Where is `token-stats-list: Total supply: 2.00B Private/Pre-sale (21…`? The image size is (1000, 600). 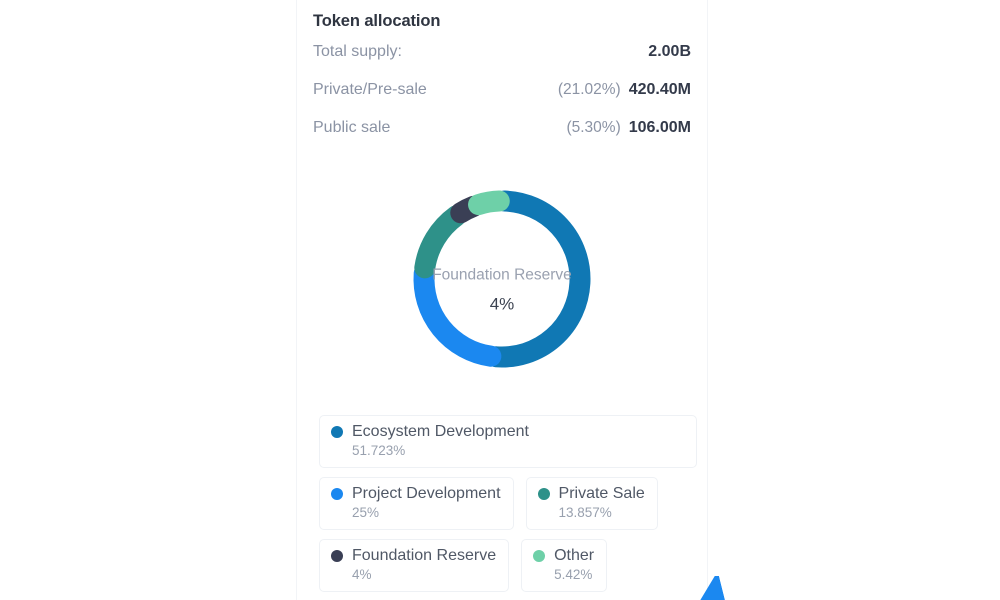 token-stats-list: Total supply: 2.00B Private/Pre-sale (21… is located at coordinates (502, 100).